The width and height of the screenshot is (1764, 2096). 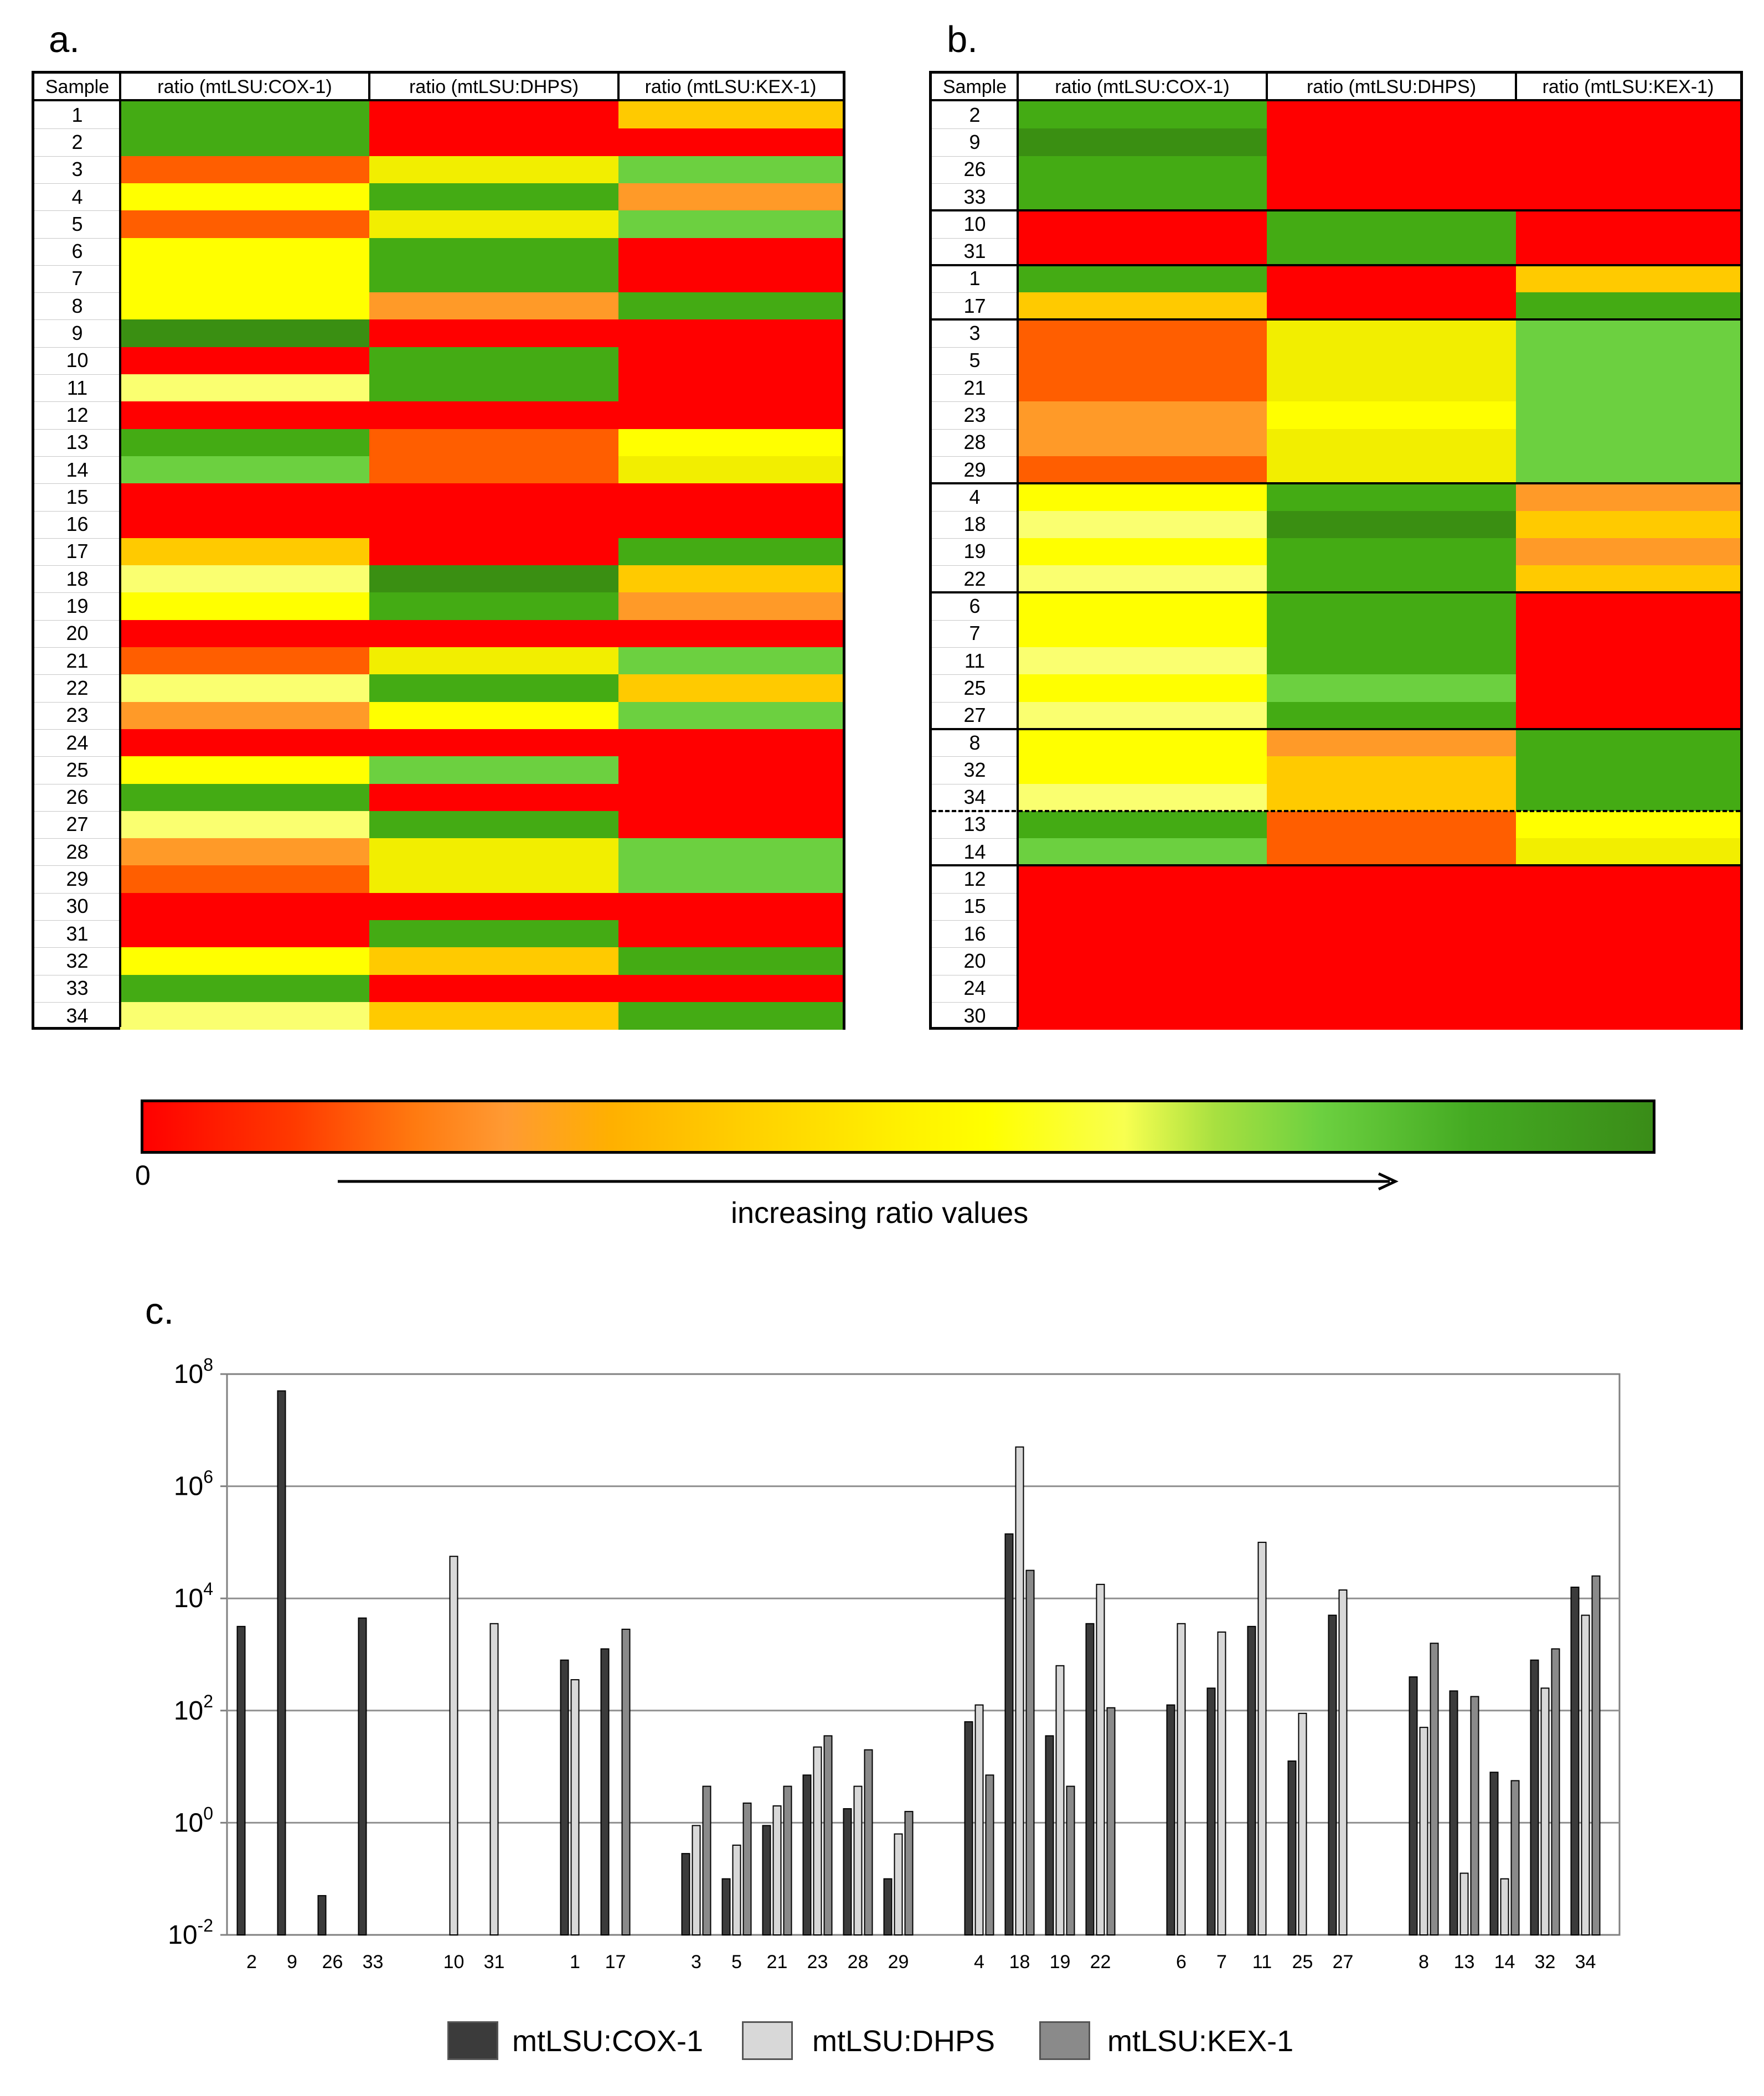 I want to click on heatmap-a-sample-label: 25, so click(x=77, y=769).